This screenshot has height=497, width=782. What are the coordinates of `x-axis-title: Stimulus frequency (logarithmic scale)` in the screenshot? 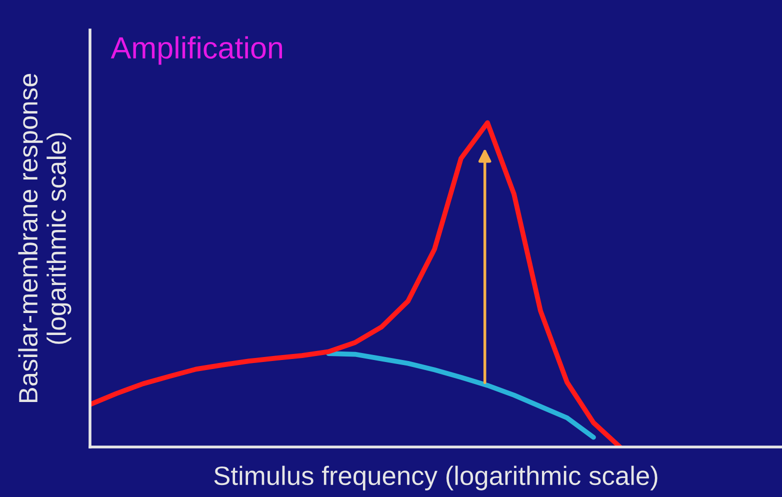 It's located at (436, 478).